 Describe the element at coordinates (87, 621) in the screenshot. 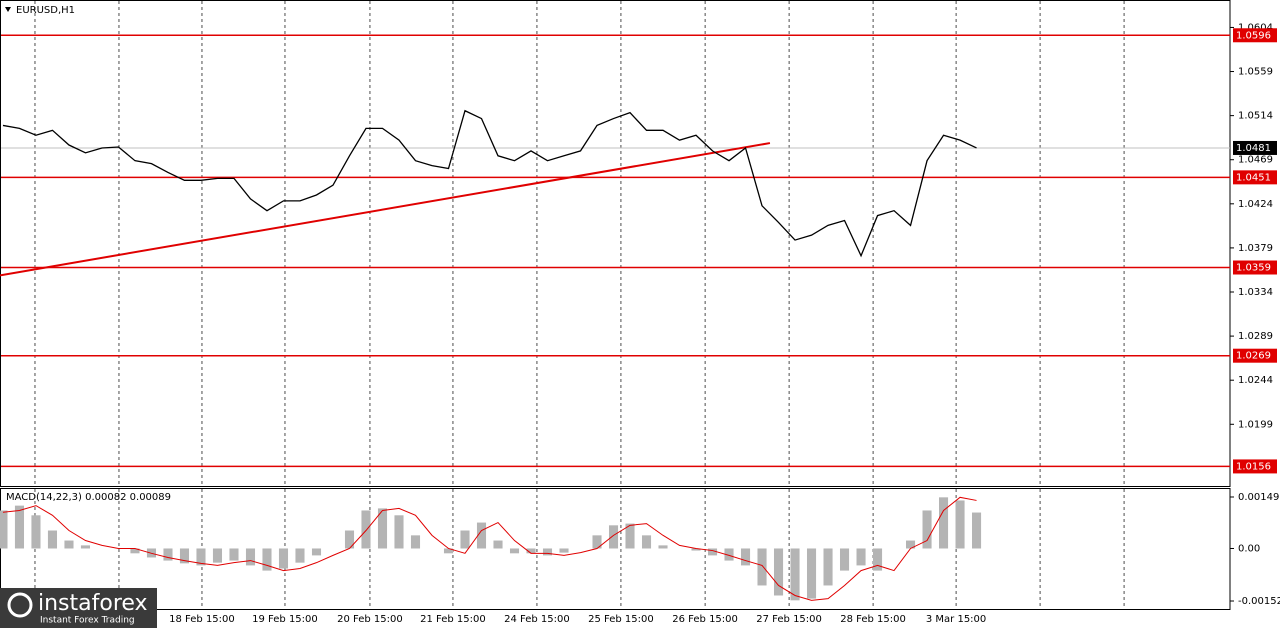

I see `logo-tagline: Instant Forex Trading` at that location.